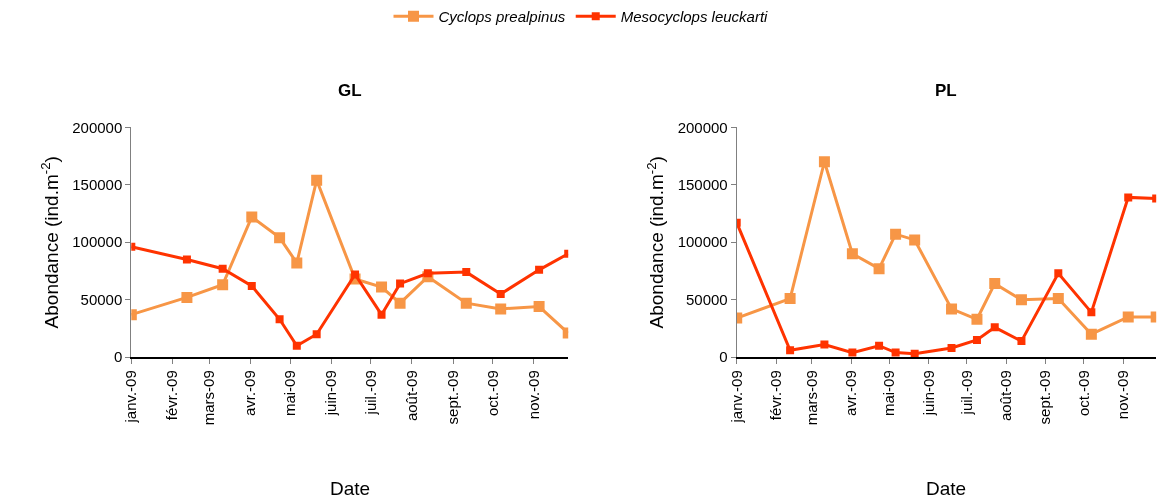 Image resolution: width=1162 pixels, height=501 pixels. I want to click on legend-label: Cyclops prealpinus, so click(502, 17).